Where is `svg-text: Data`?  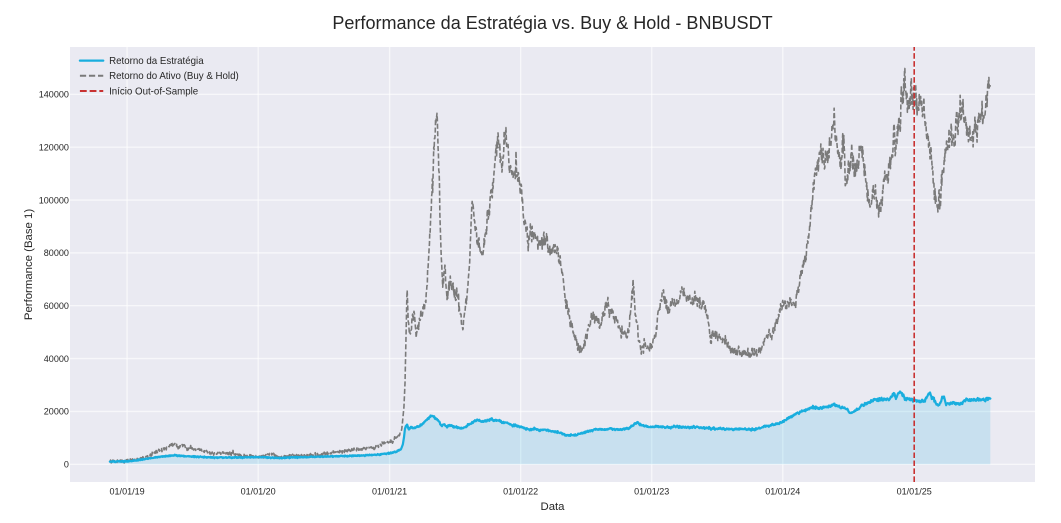
svg-text: Data is located at coordinates (552, 507).